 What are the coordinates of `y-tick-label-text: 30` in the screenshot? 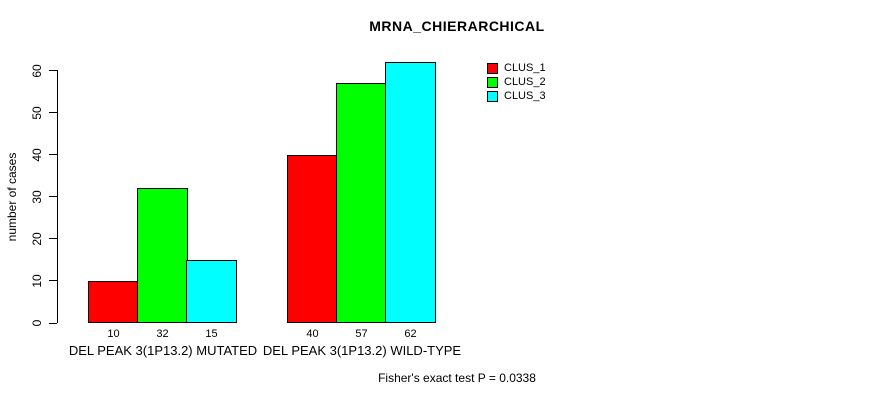 It's located at (37, 197).